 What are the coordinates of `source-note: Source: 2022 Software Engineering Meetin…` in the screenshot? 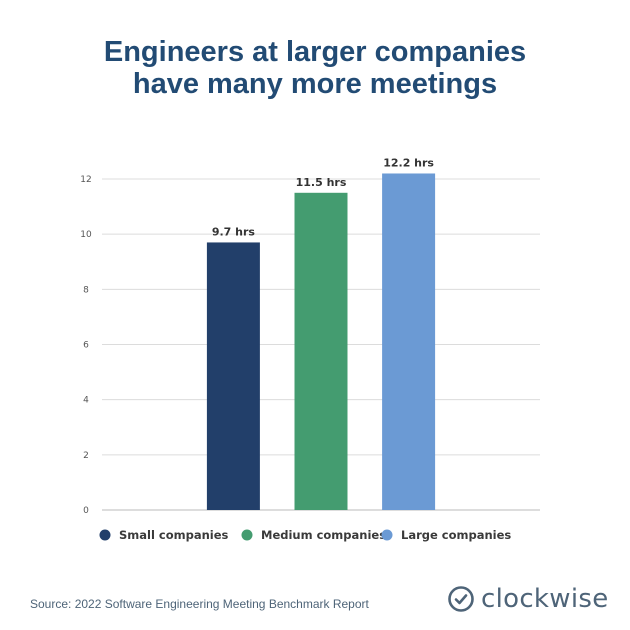 It's located at (199, 604).